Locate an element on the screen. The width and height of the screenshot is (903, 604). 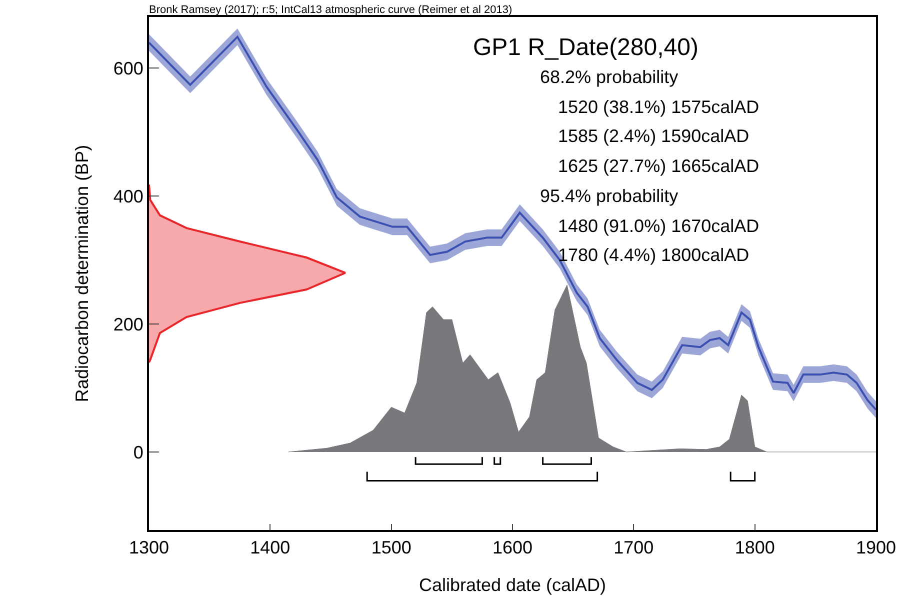
y-tick-label: 600 is located at coordinates (128, 68).